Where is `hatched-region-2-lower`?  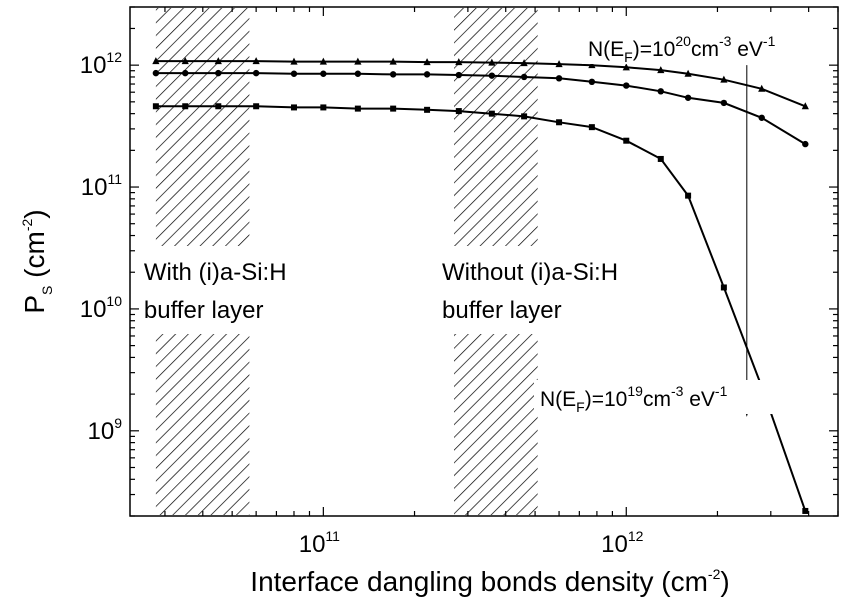
hatched-region-2-lower is located at coordinates (496, 424).